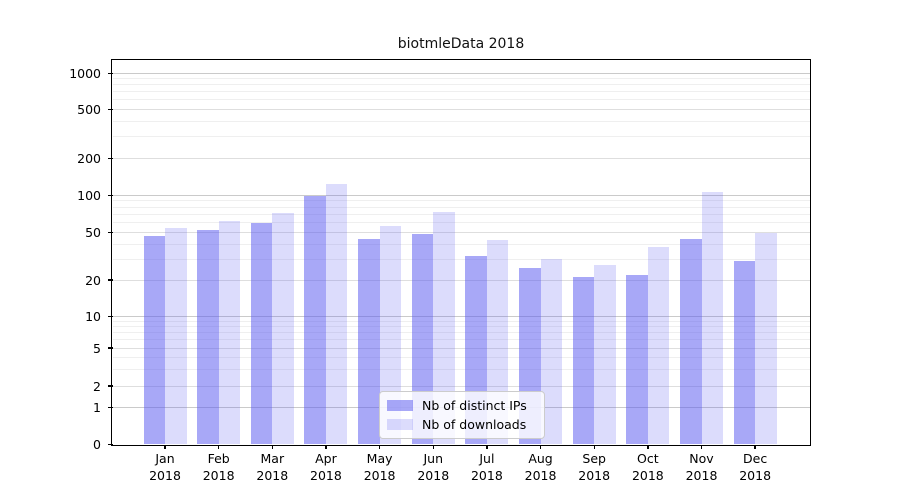 The width and height of the screenshot is (900, 500). I want to click on bar-downloads-jan, so click(176, 336).